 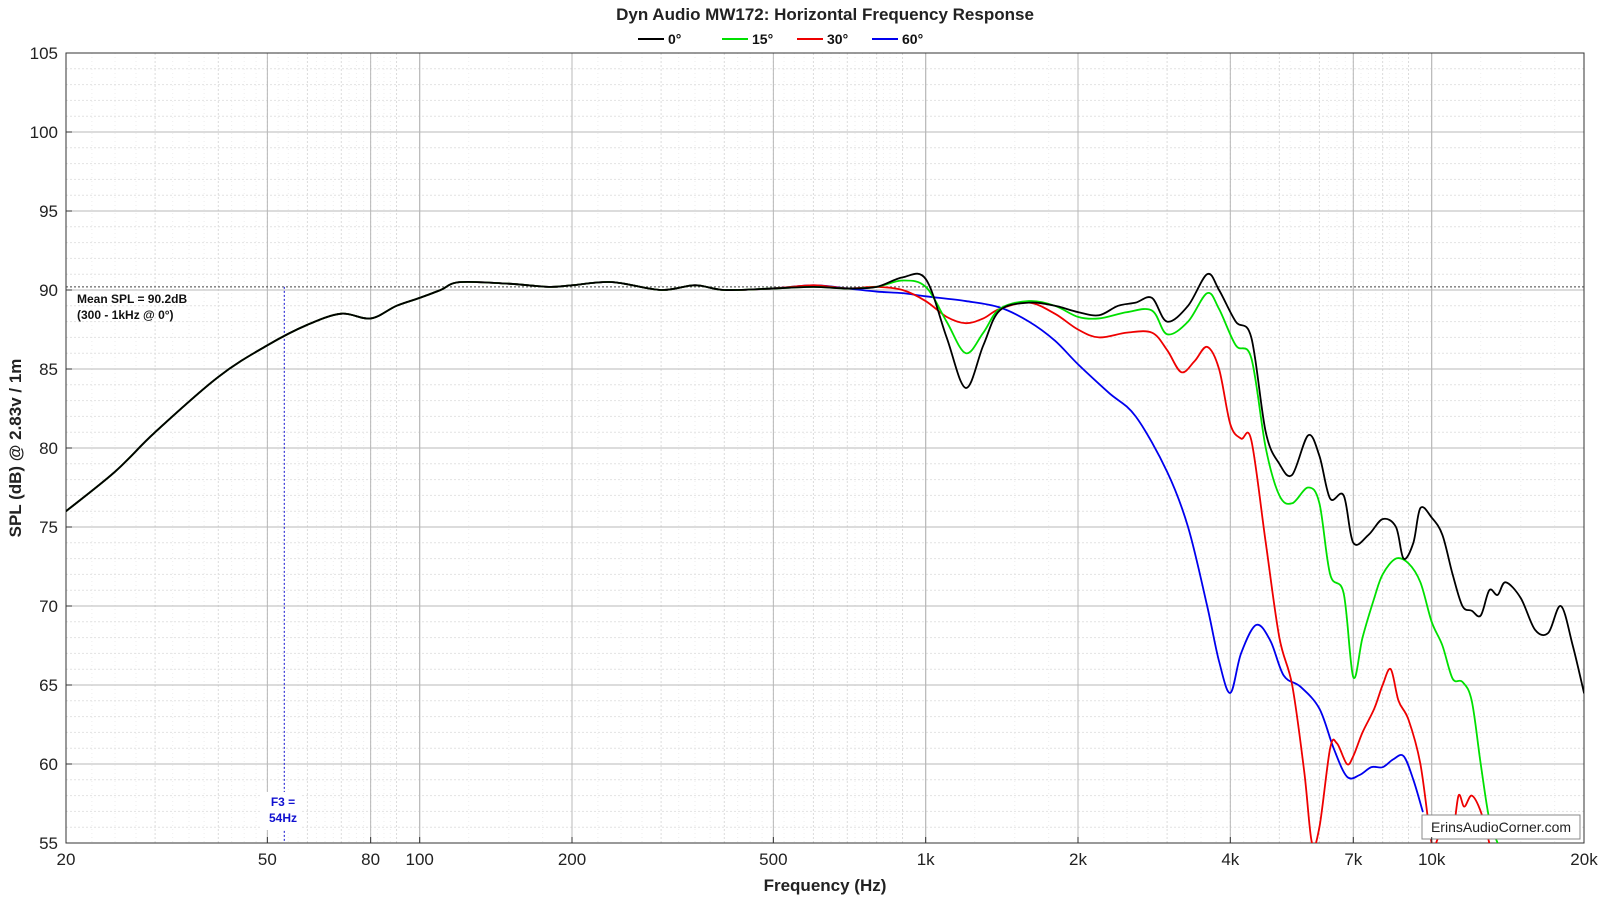 I want to click on f3-value-label: 54Hz, so click(x=283, y=818).